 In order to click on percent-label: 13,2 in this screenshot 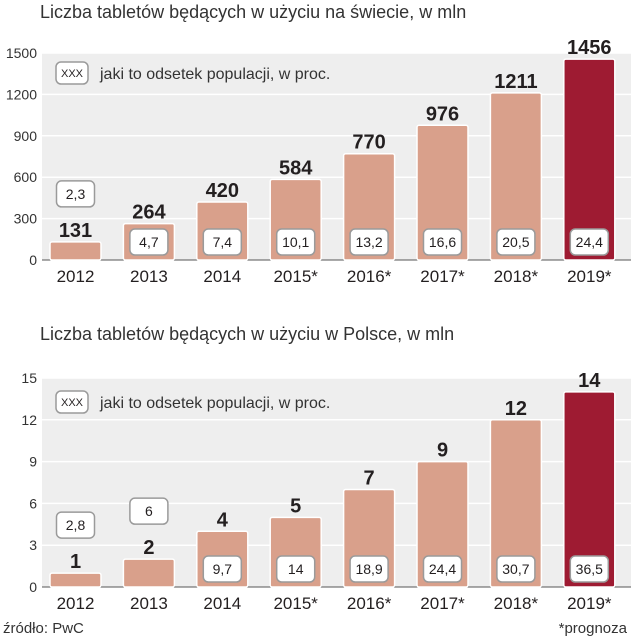, I will do `click(368, 242)`.